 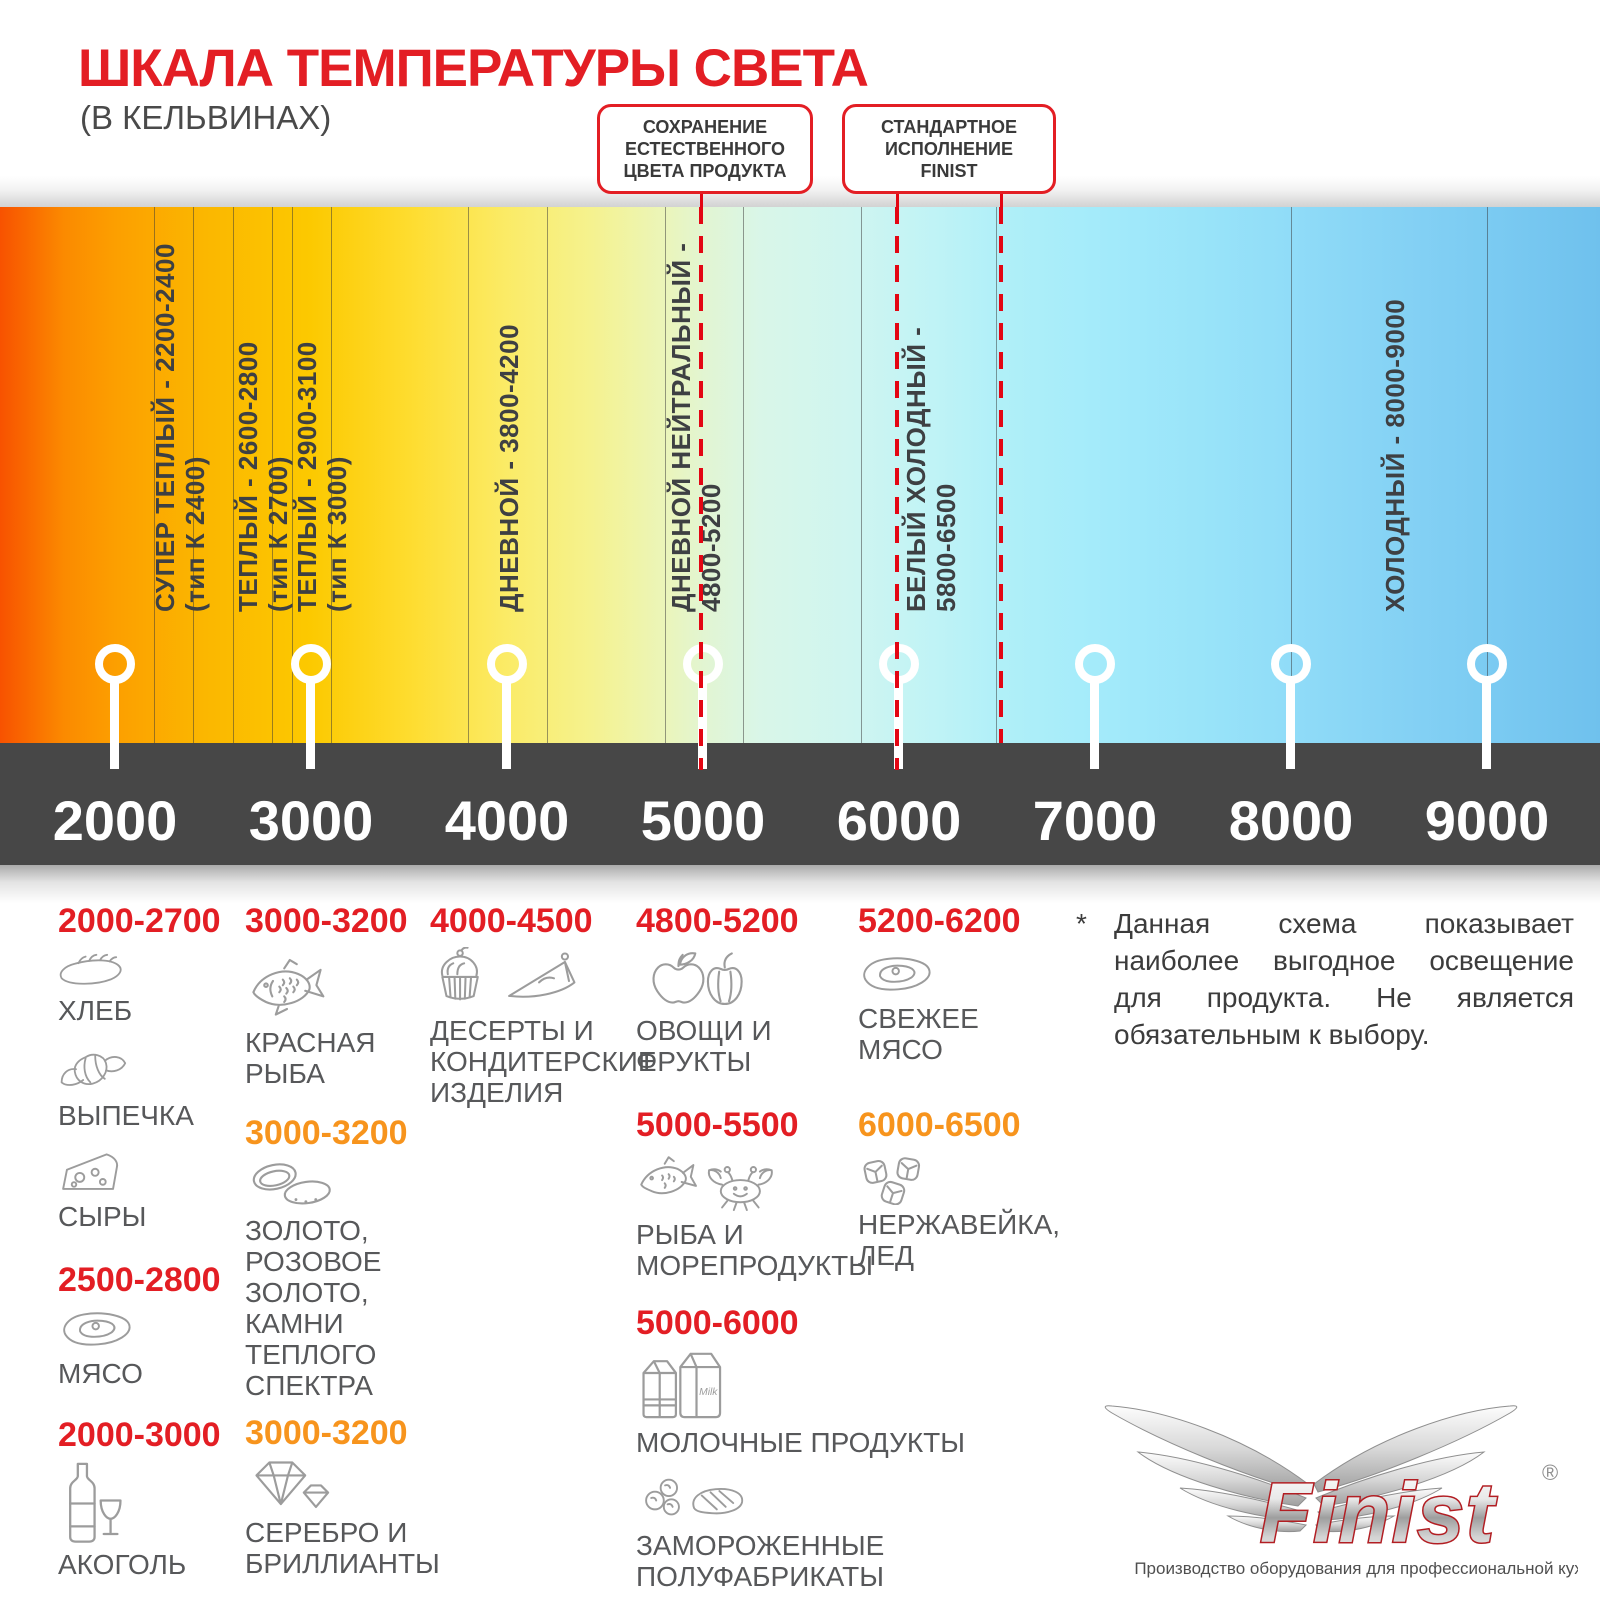 What do you see at coordinates (697, 979) in the screenshot?
I see `vegetables-fruits-icon` at bounding box center [697, 979].